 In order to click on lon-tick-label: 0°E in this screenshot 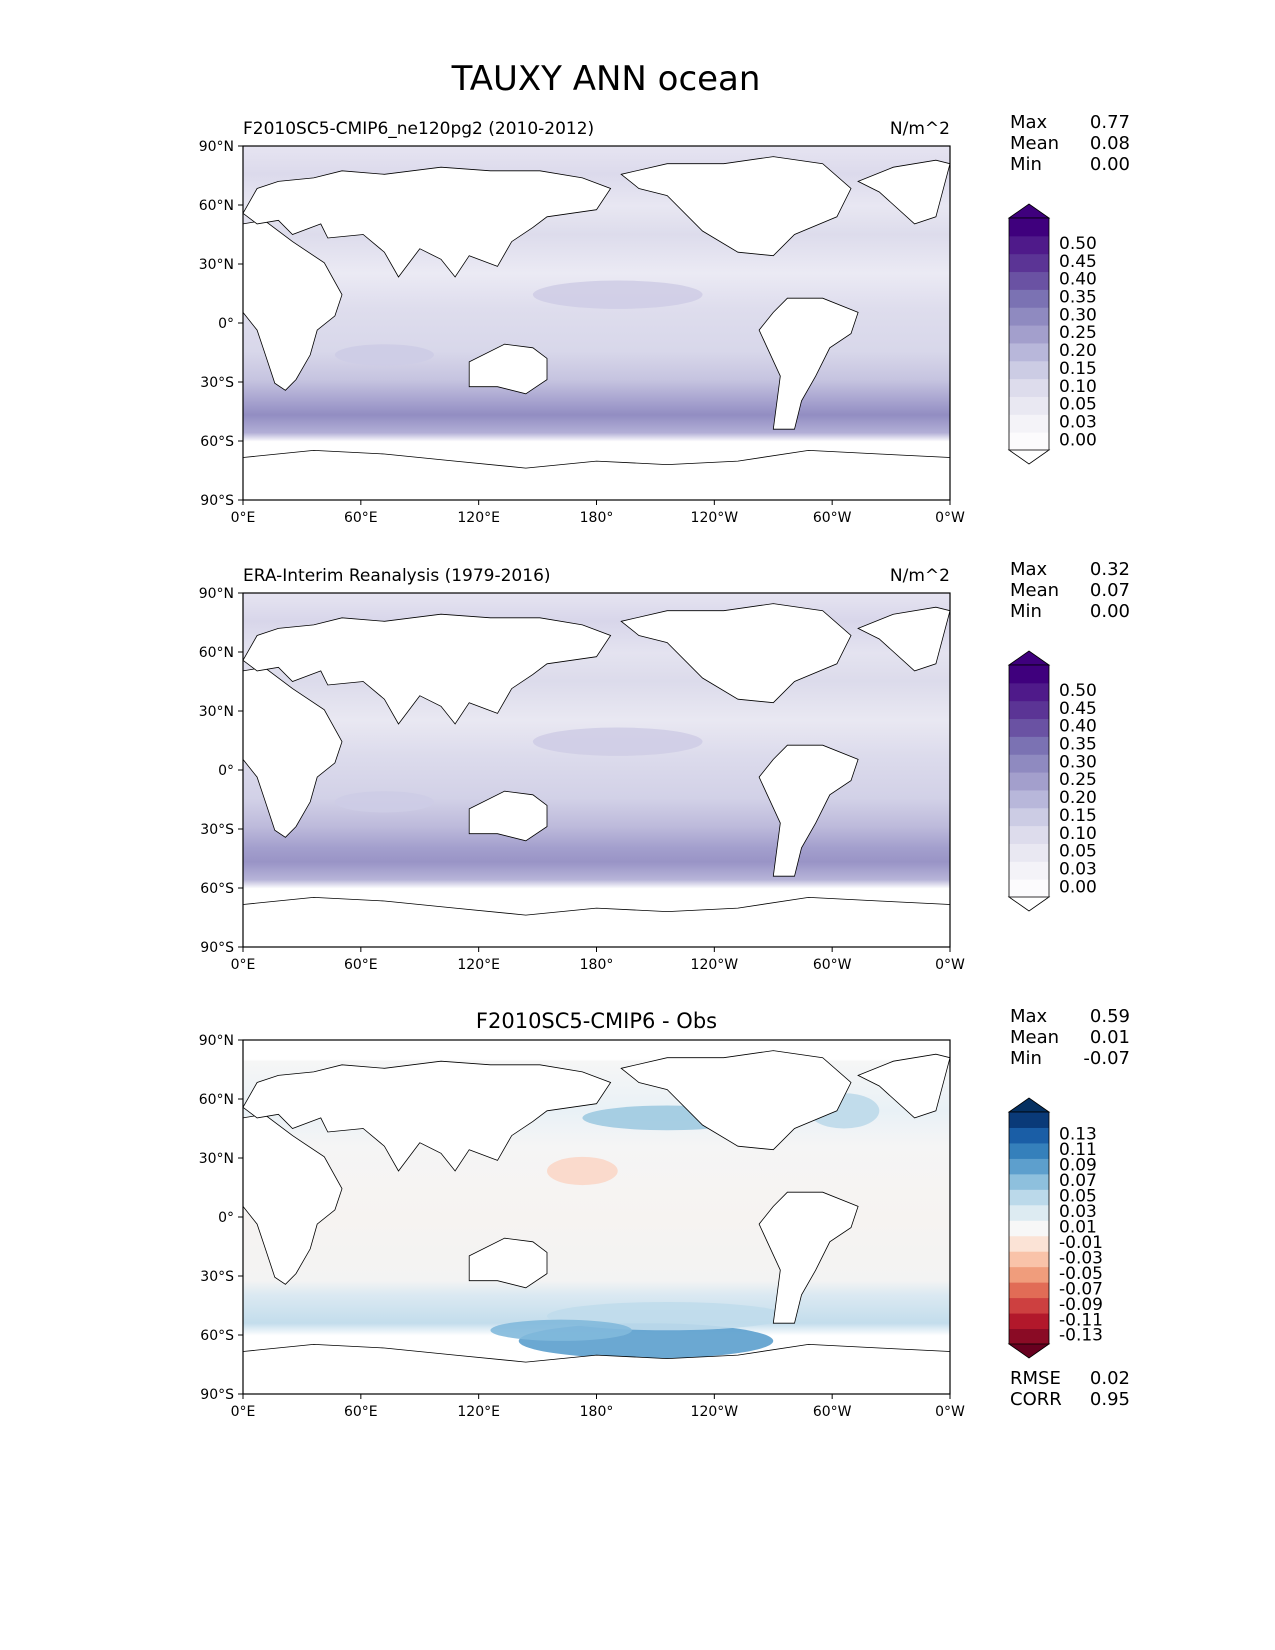, I will do `click(243, 1412)`.